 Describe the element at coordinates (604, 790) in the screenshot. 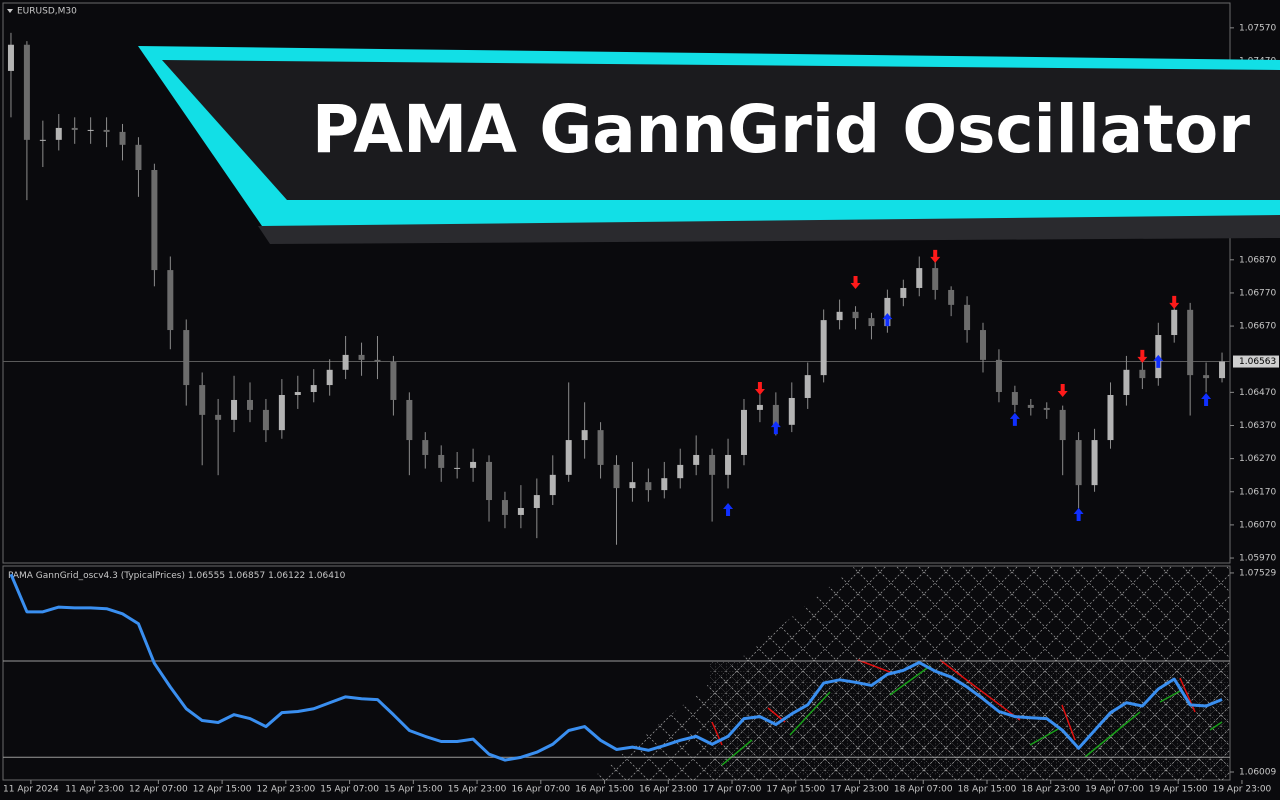

I see `x-tick-label: 16 Apr 15:00` at that location.